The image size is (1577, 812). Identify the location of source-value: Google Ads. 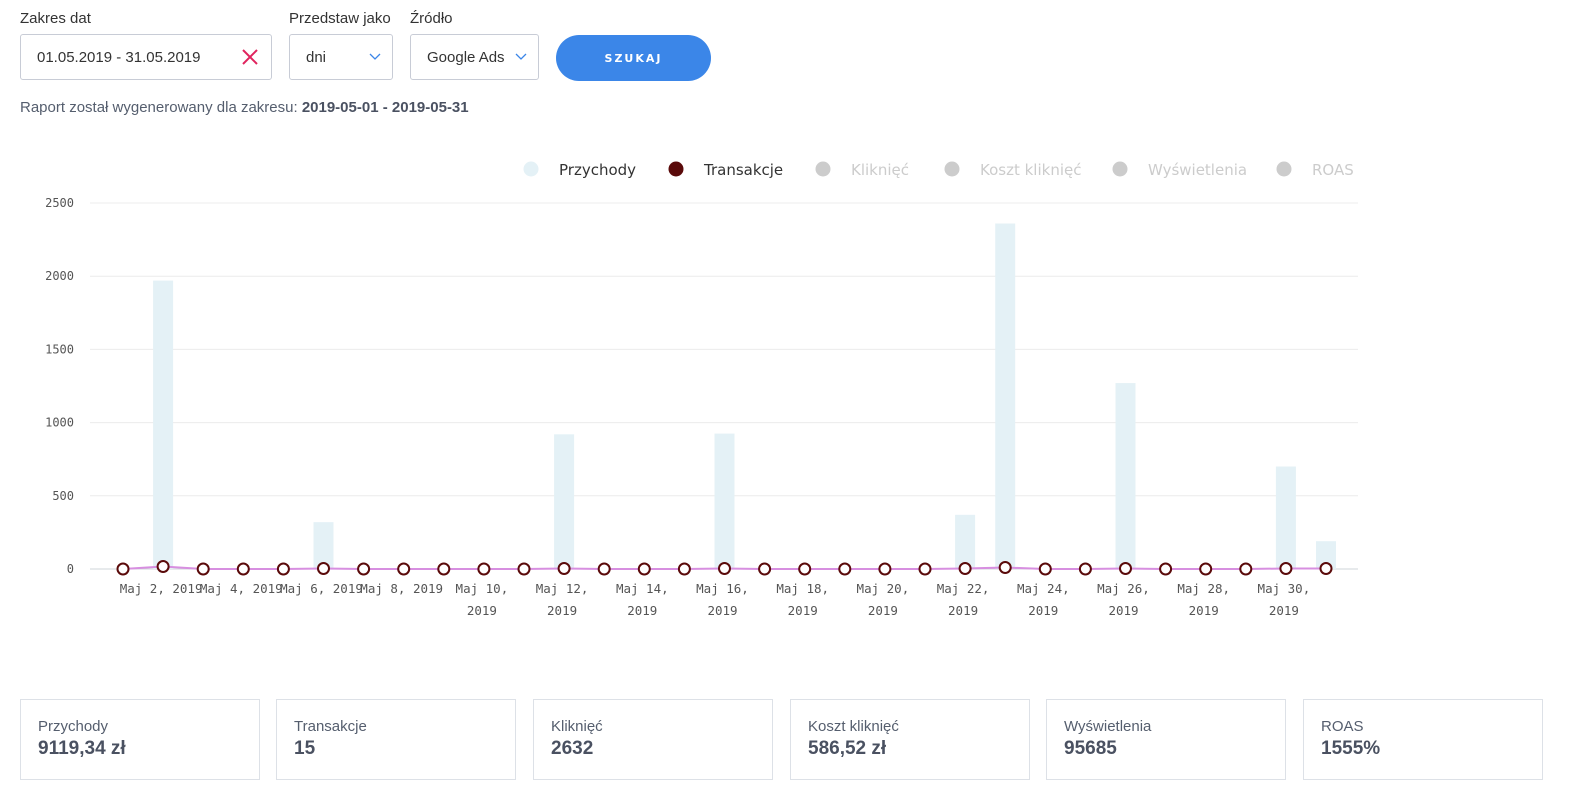
(466, 57).